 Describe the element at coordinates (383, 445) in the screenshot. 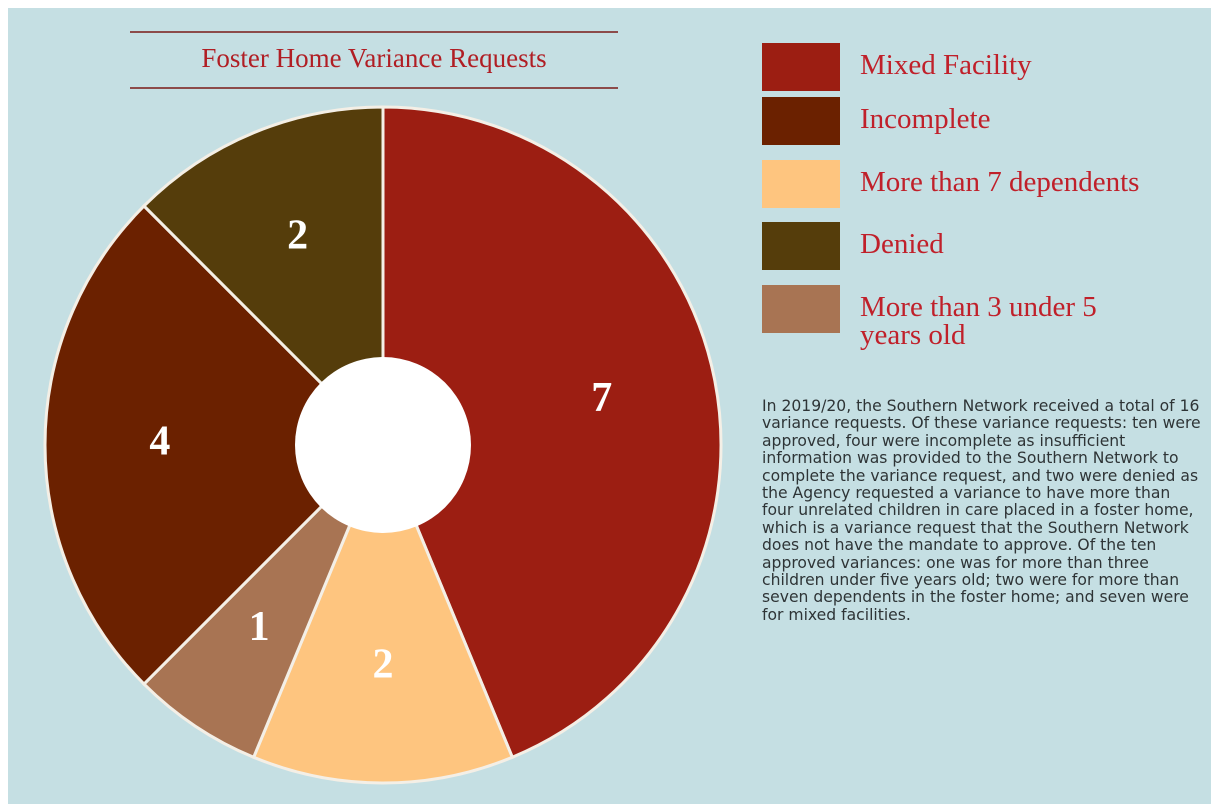

I see `donut-hole` at that location.